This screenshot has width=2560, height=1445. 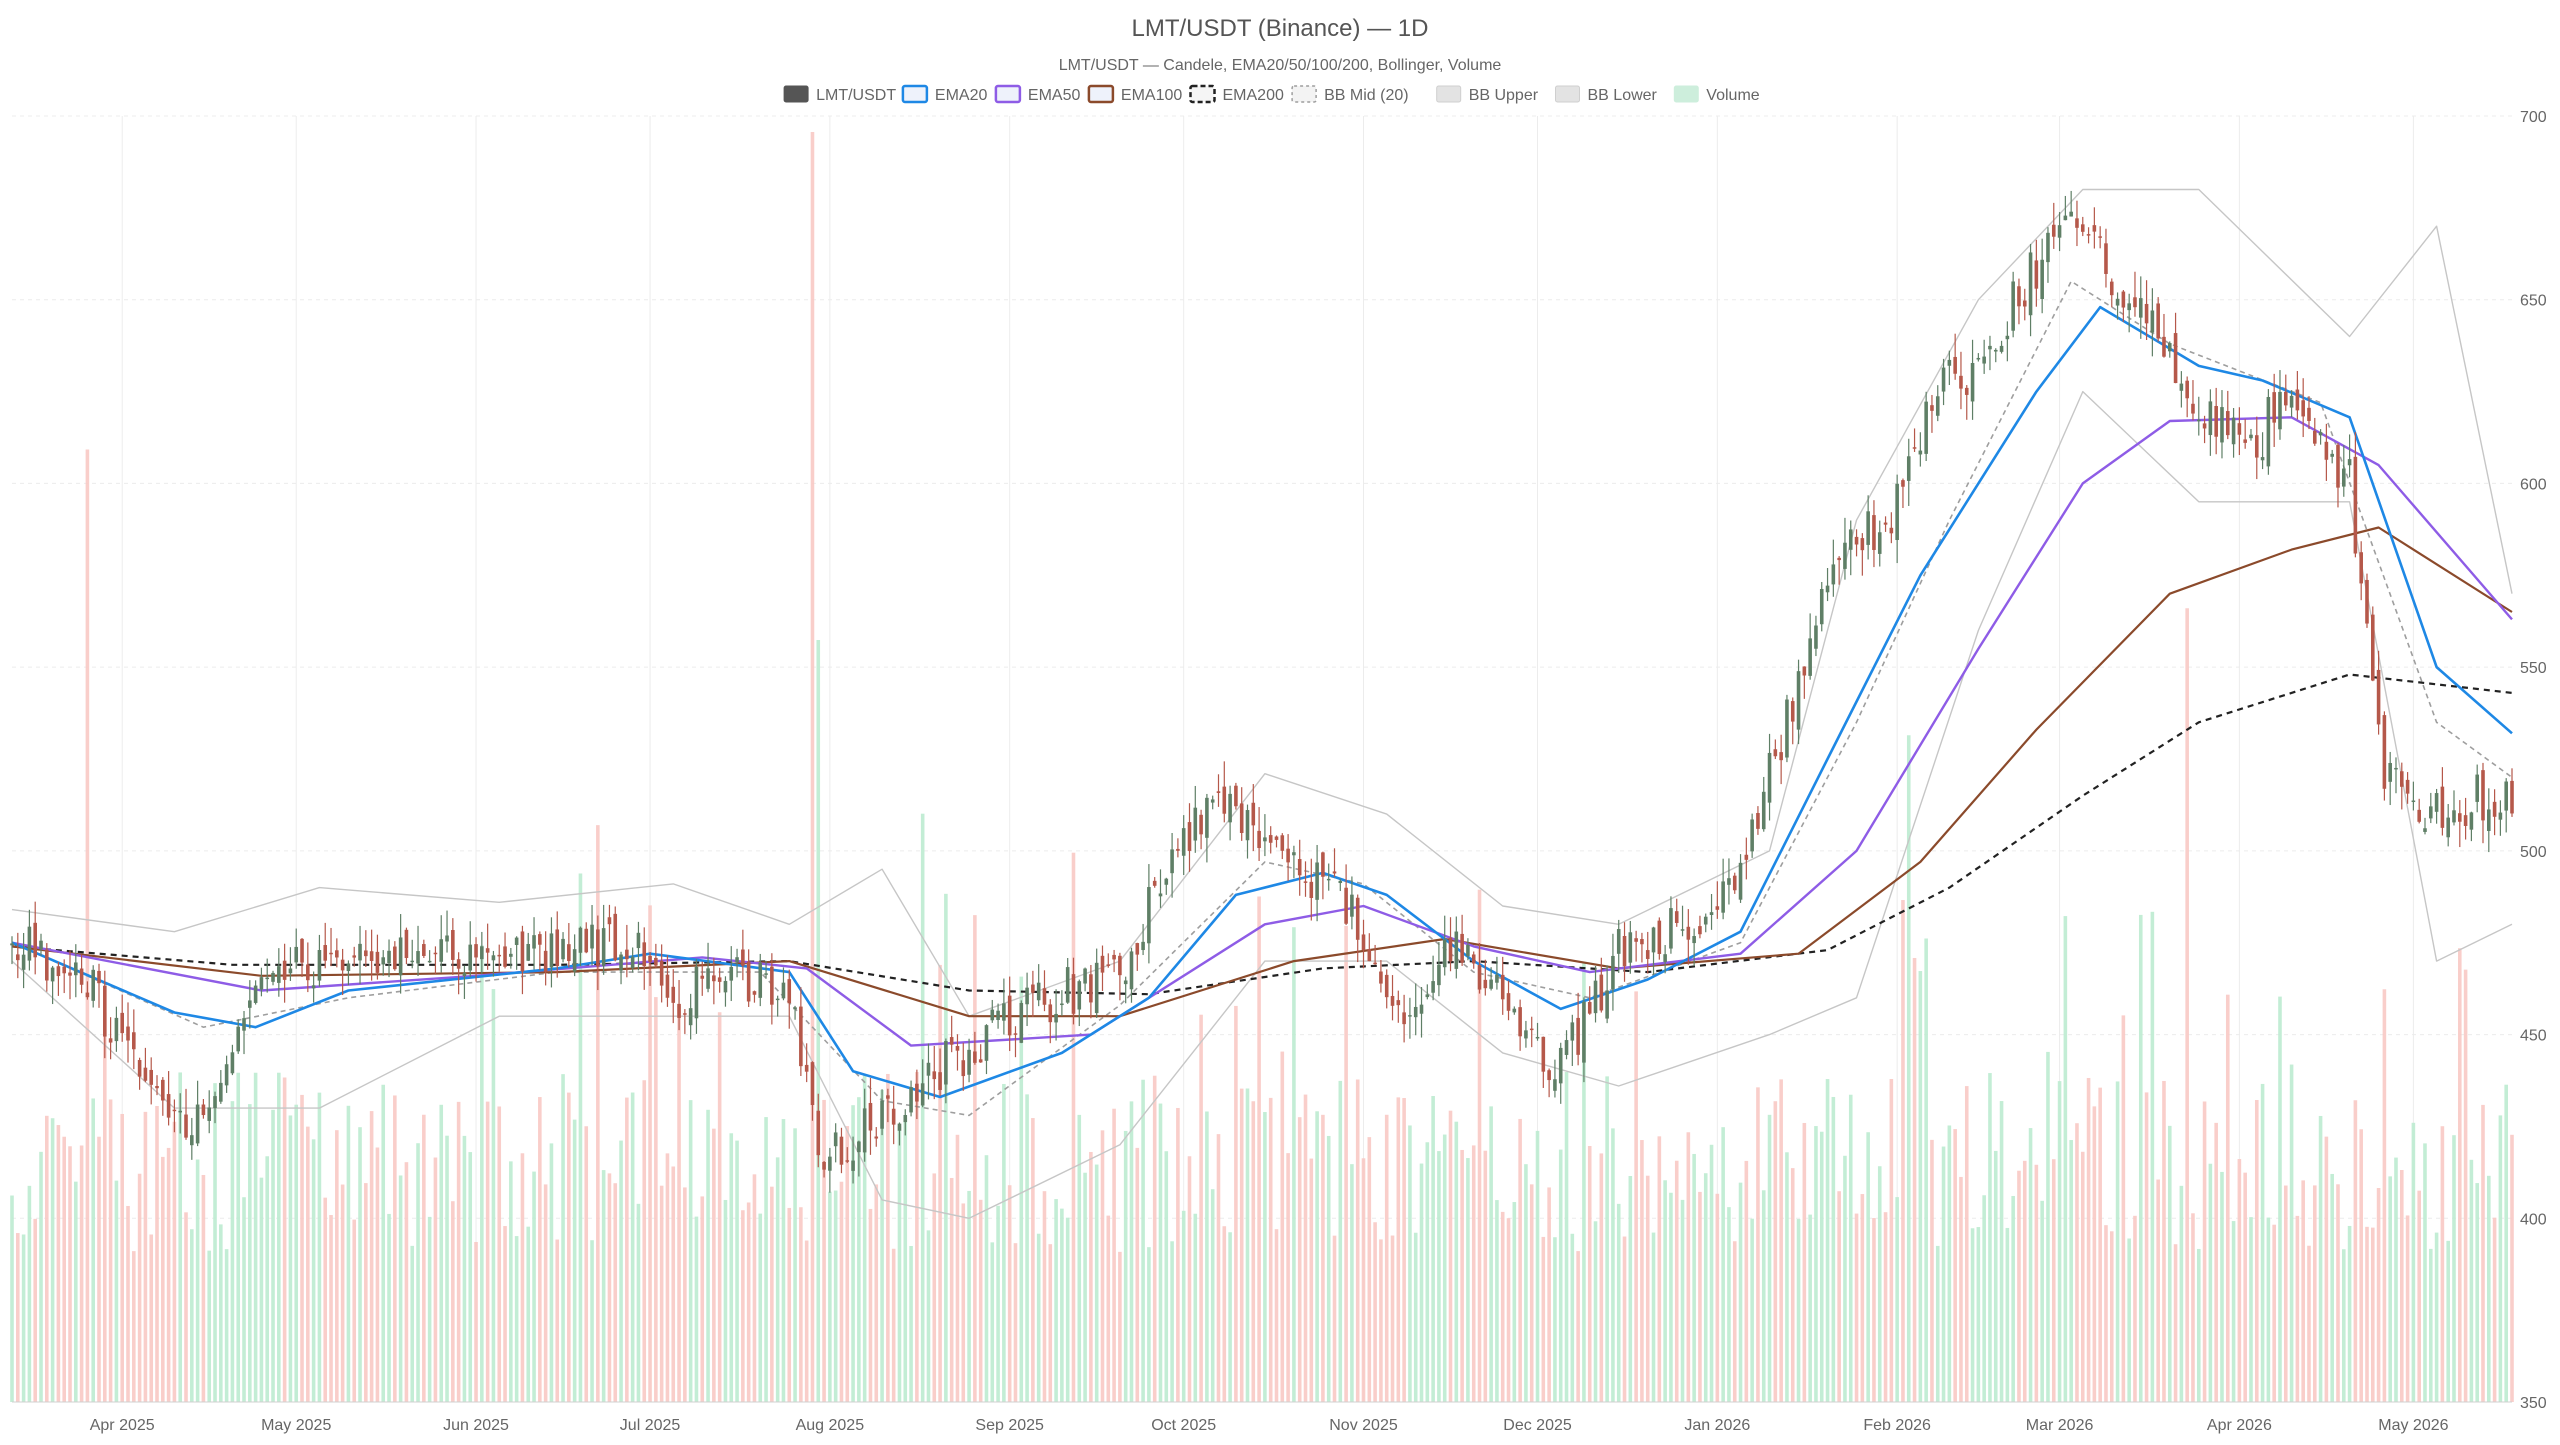 I want to click on x-tick-label: Oct 2025, so click(x=1183, y=1425).